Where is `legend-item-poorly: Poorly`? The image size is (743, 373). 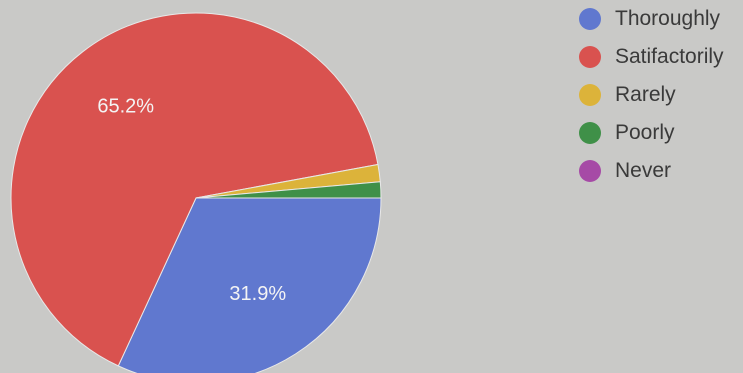
legend-item-poorly: Poorly is located at coordinates (651, 133).